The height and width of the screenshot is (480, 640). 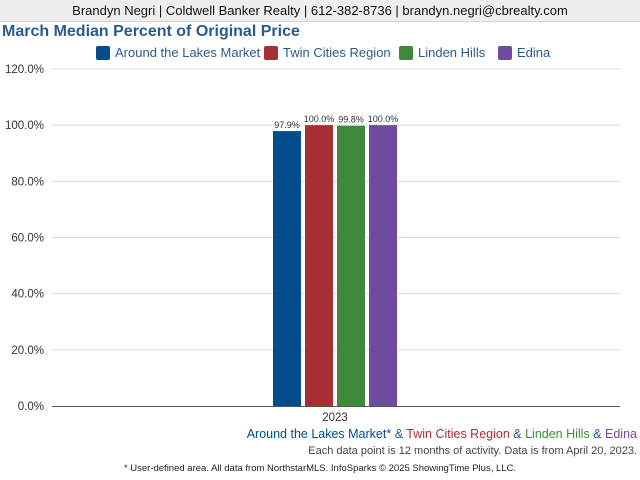 I want to click on legend-label: Linden Hills, so click(x=452, y=52).